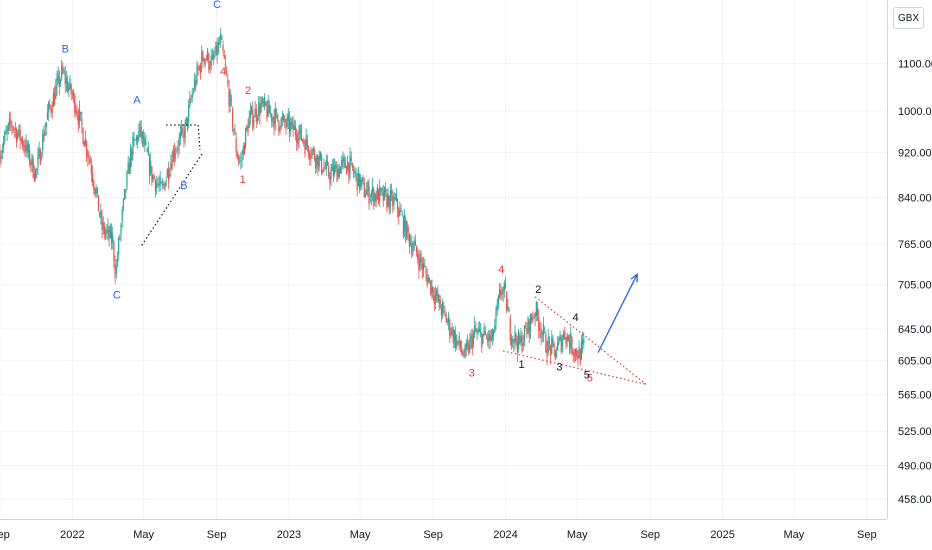 The image size is (932, 550). Describe the element at coordinates (199, 137) in the screenshot. I see `triangle-right-line` at that location.